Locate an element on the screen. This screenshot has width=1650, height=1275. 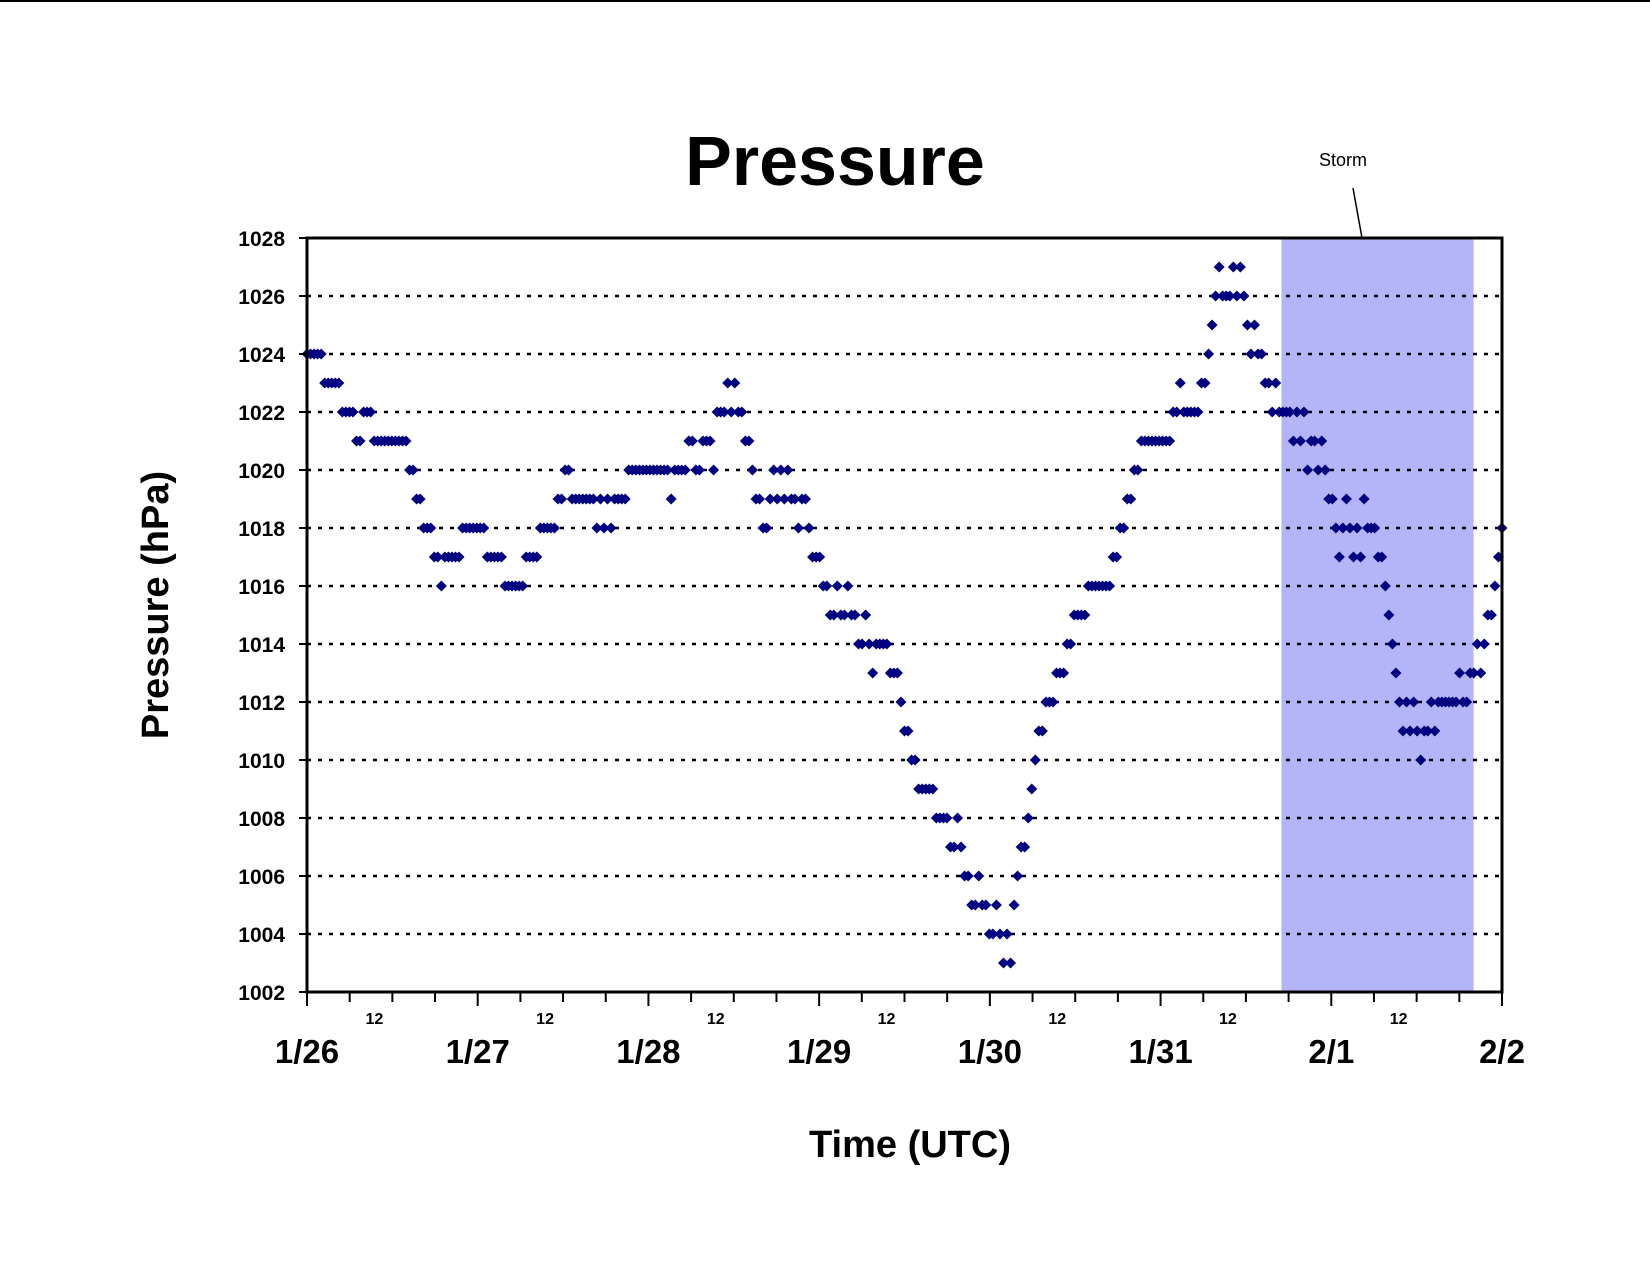
y-tick-label-1014: 1014 is located at coordinates (261, 645).